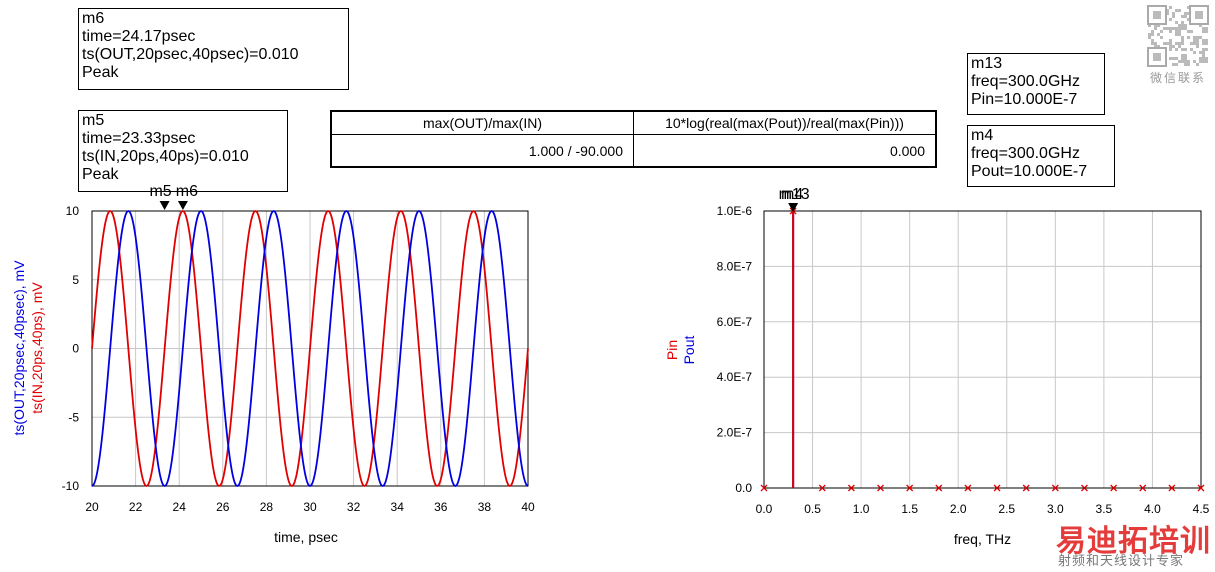 The image size is (1215, 572). What do you see at coordinates (735, 266) in the screenshot?
I see `y-tick-label: 8.0E-7` at bounding box center [735, 266].